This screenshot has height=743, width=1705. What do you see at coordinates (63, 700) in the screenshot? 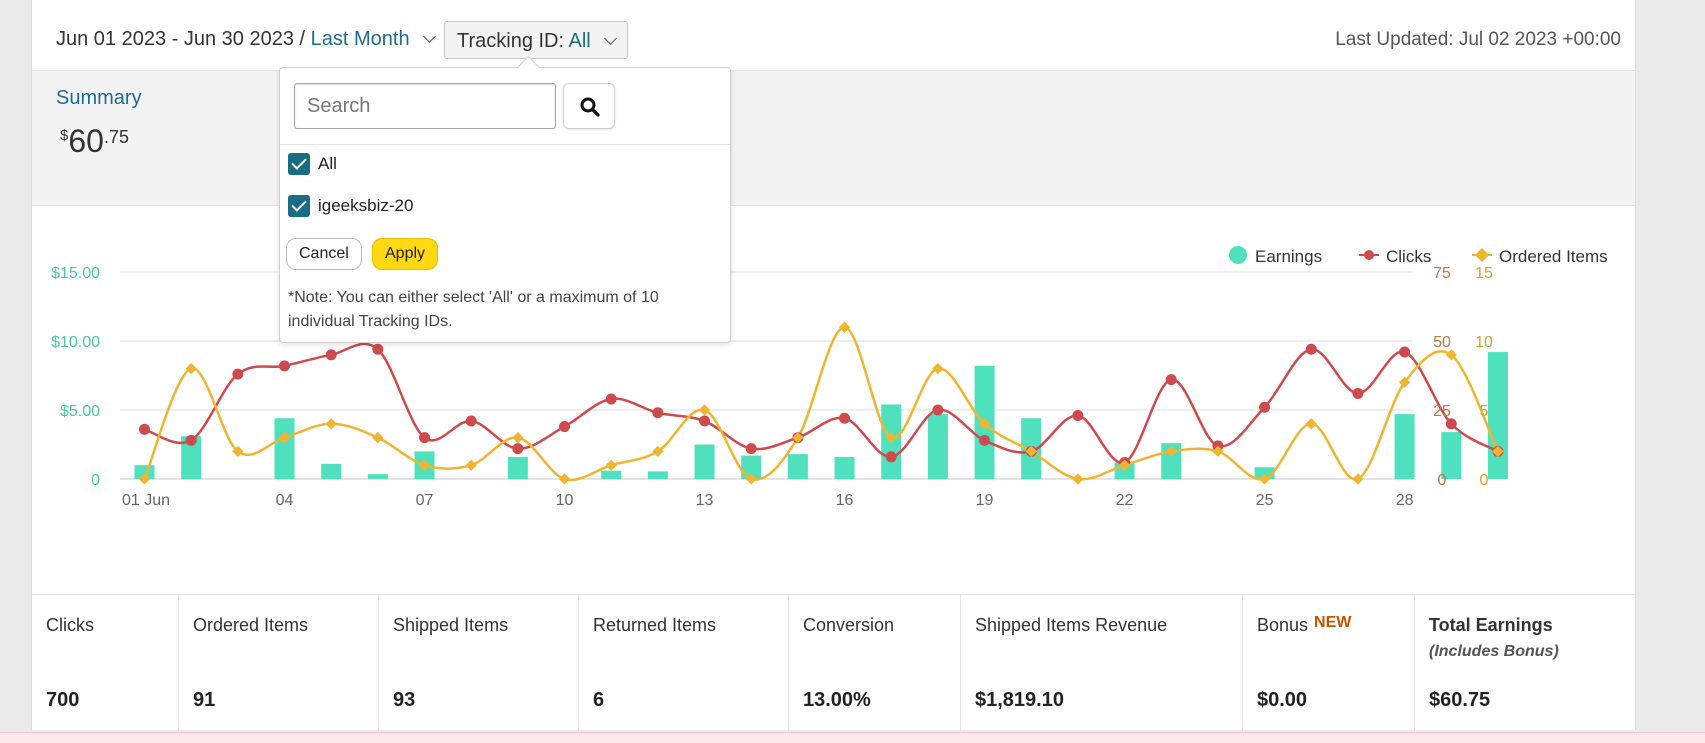
I see `stat-value: 700` at bounding box center [63, 700].